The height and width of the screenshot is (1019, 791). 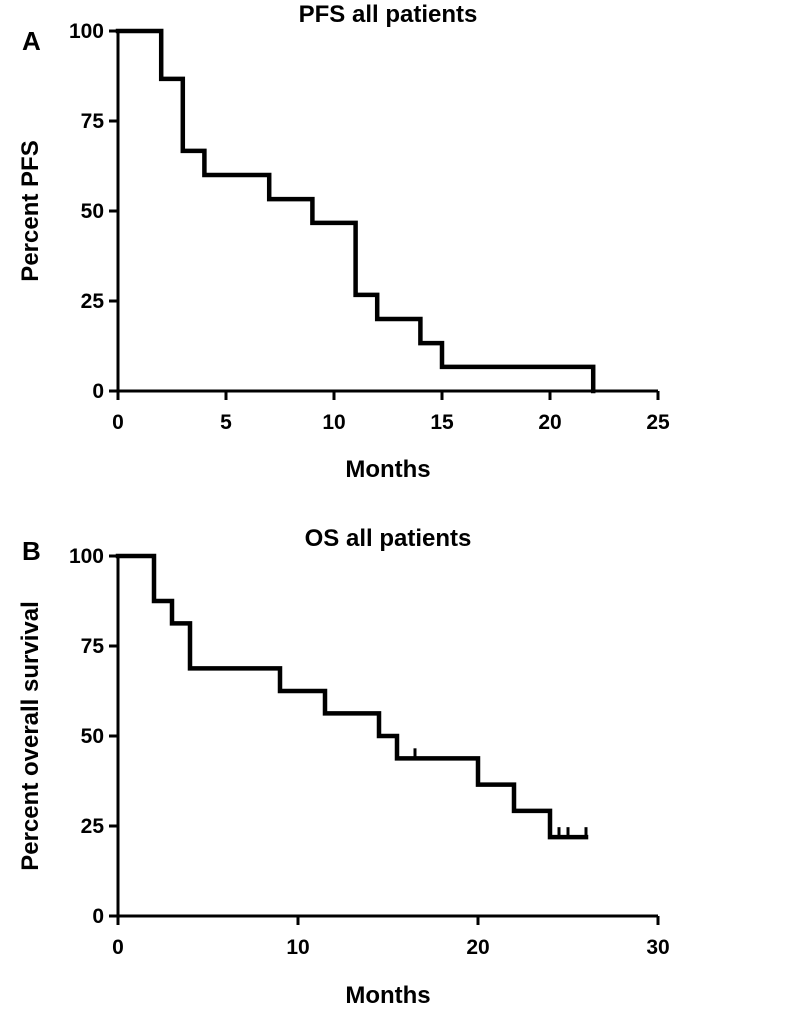 I want to click on x-tick-label: 25, so click(x=658, y=422).